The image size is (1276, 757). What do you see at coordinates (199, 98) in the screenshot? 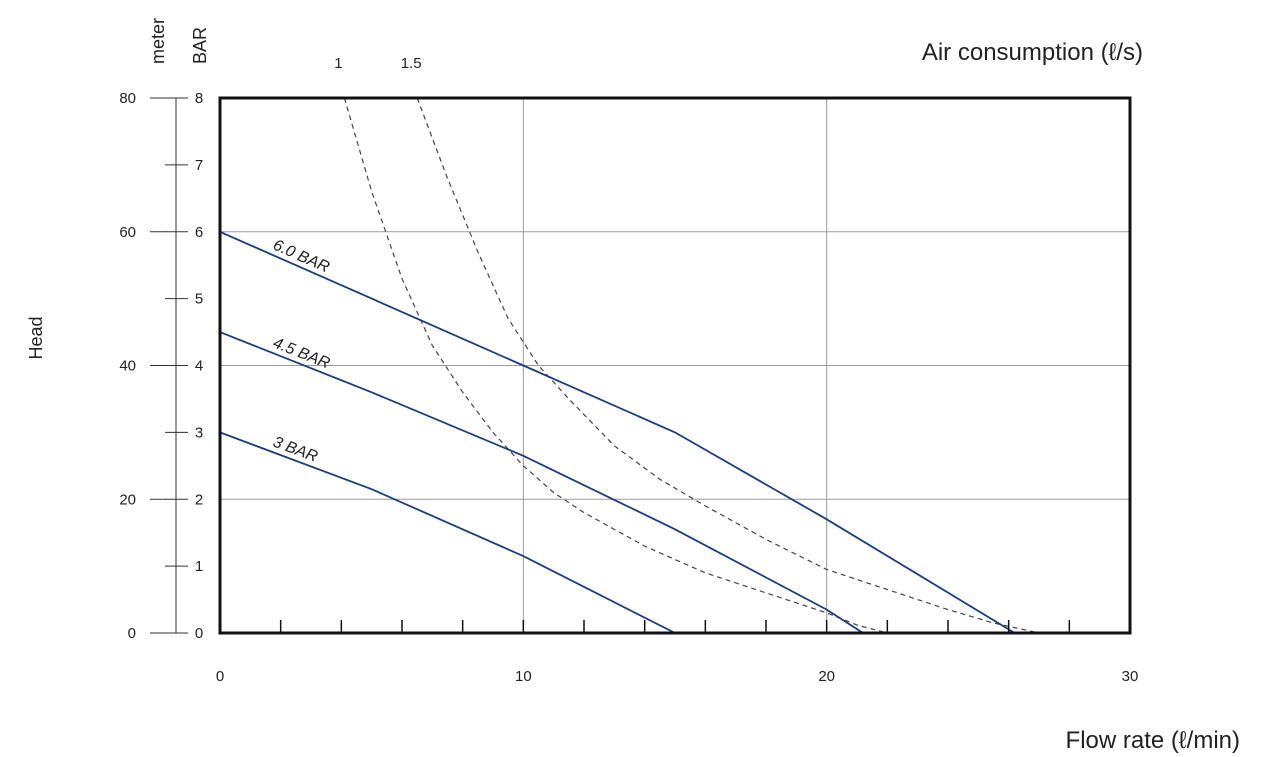
I see `bar-tick-label: 8` at bounding box center [199, 98].